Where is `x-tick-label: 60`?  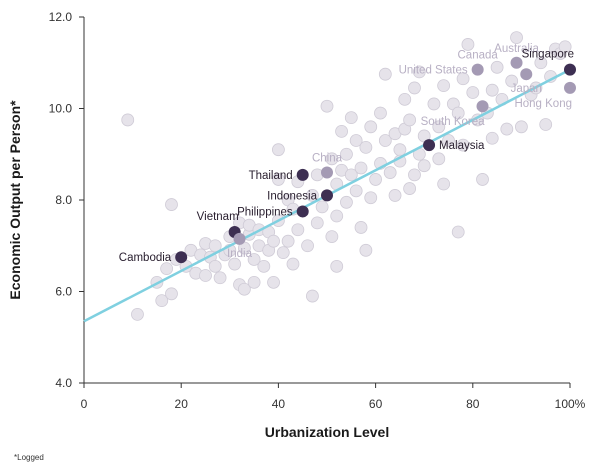 x-tick-label: 60 is located at coordinates (376, 404).